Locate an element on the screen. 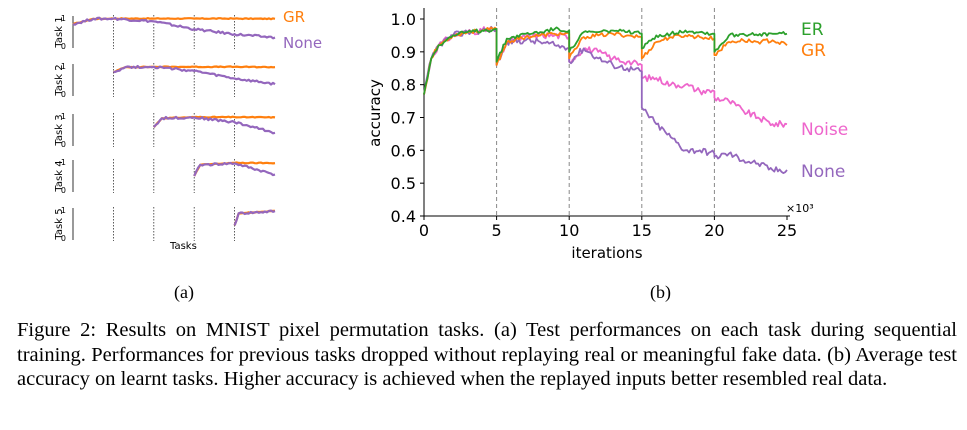 The width and height of the screenshot is (967, 430). task-row-label: Task 2 is located at coordinates (59, 80).